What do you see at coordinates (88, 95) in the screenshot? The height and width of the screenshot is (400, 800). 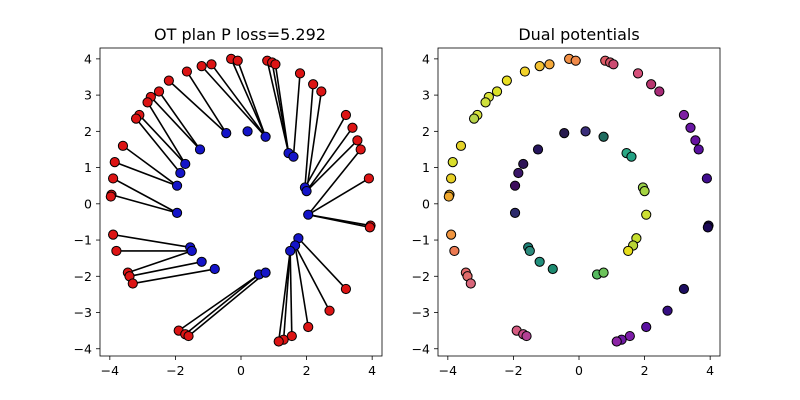 I see `y-tick-label: 3` at bounding box center [88, 95].